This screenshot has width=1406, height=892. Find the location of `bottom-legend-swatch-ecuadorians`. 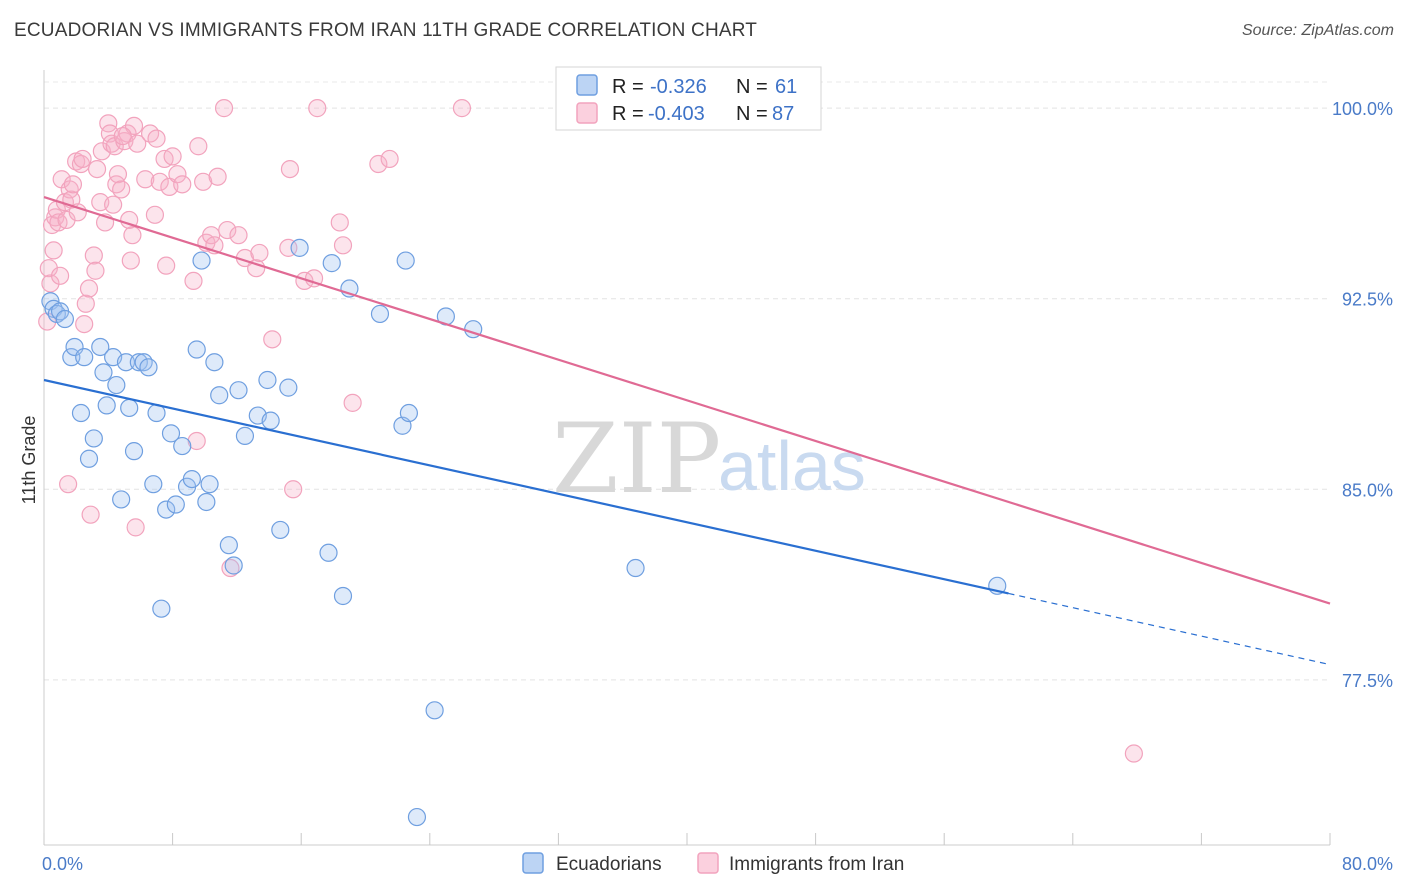

bottom-legend-swatch-ecuadorians is located at coordinates (533, 863).